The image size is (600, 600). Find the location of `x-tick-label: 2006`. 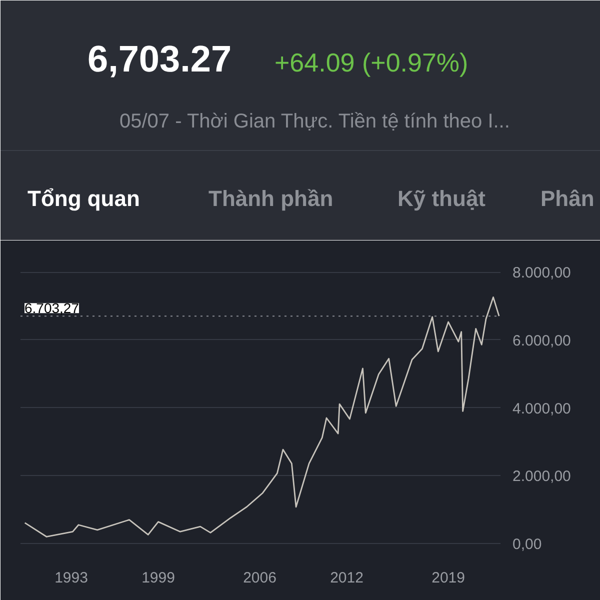

x-tick-label: 2006 is located at coordinates (259, 578).